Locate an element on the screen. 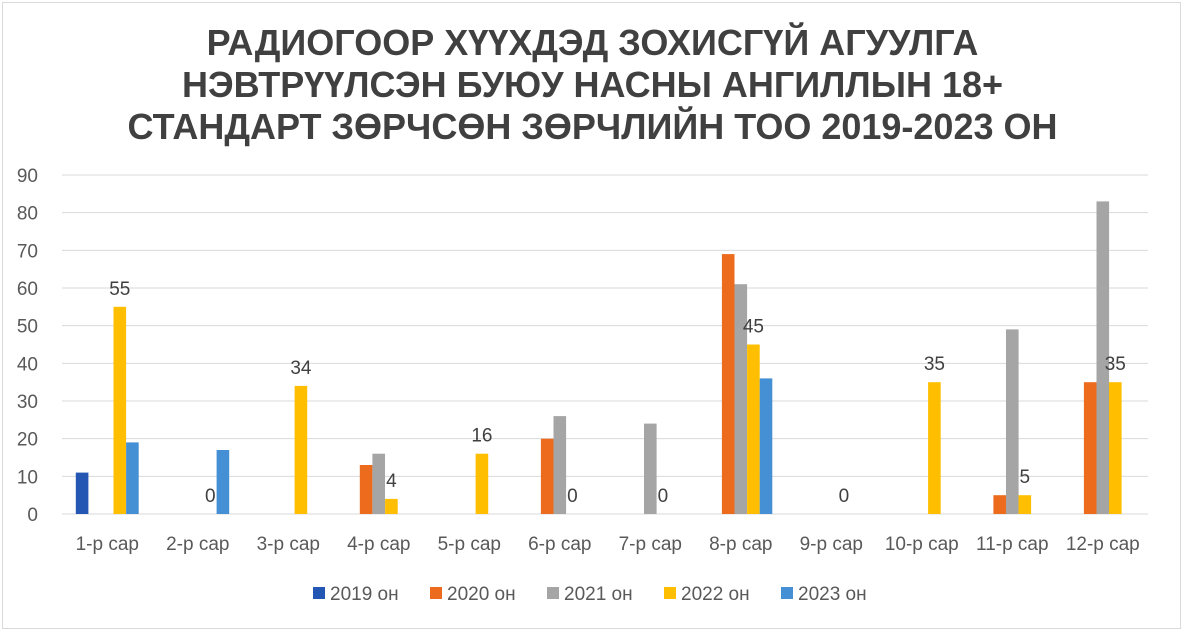  data-label: 4 is located at coordinates (391, 481).